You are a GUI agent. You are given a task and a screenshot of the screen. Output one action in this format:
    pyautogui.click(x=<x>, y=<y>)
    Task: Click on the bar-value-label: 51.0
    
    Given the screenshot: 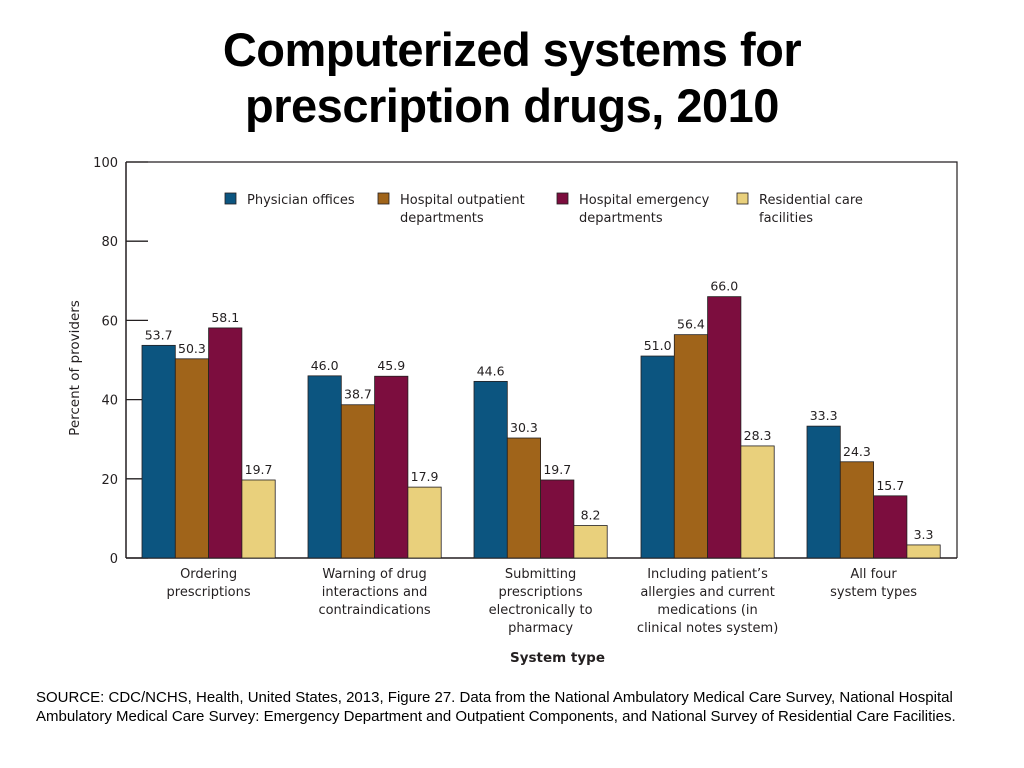 What is the action you would take?
    pyautogui.click(x=658, y=345)
    